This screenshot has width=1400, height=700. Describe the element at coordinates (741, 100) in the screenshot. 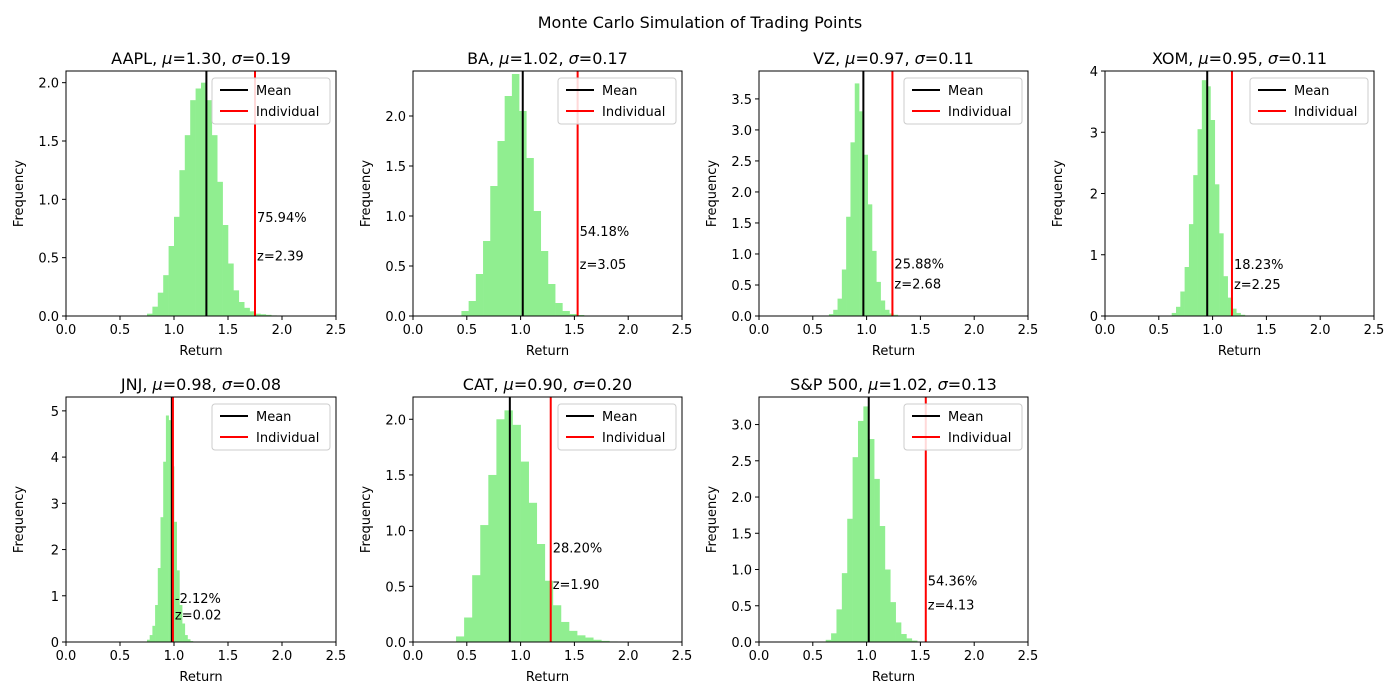

I see `y-tick-label: 3.5` at that location.